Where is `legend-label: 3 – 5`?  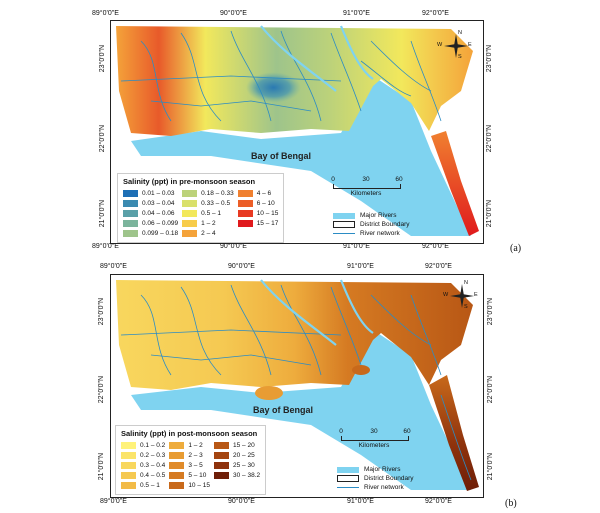
legend-label: 3 – 5 is located at coordinates (195, 465).